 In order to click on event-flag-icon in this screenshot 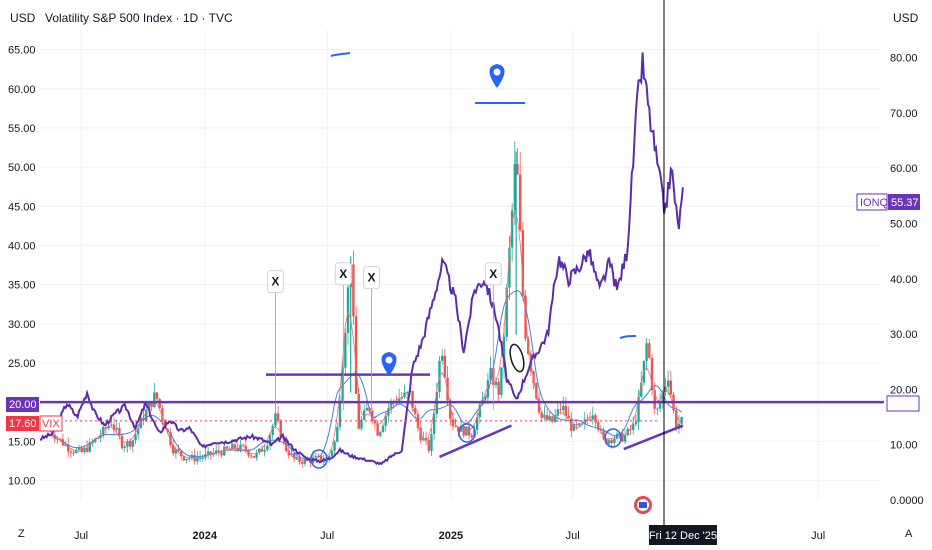, I will do `click(643, 505)`.